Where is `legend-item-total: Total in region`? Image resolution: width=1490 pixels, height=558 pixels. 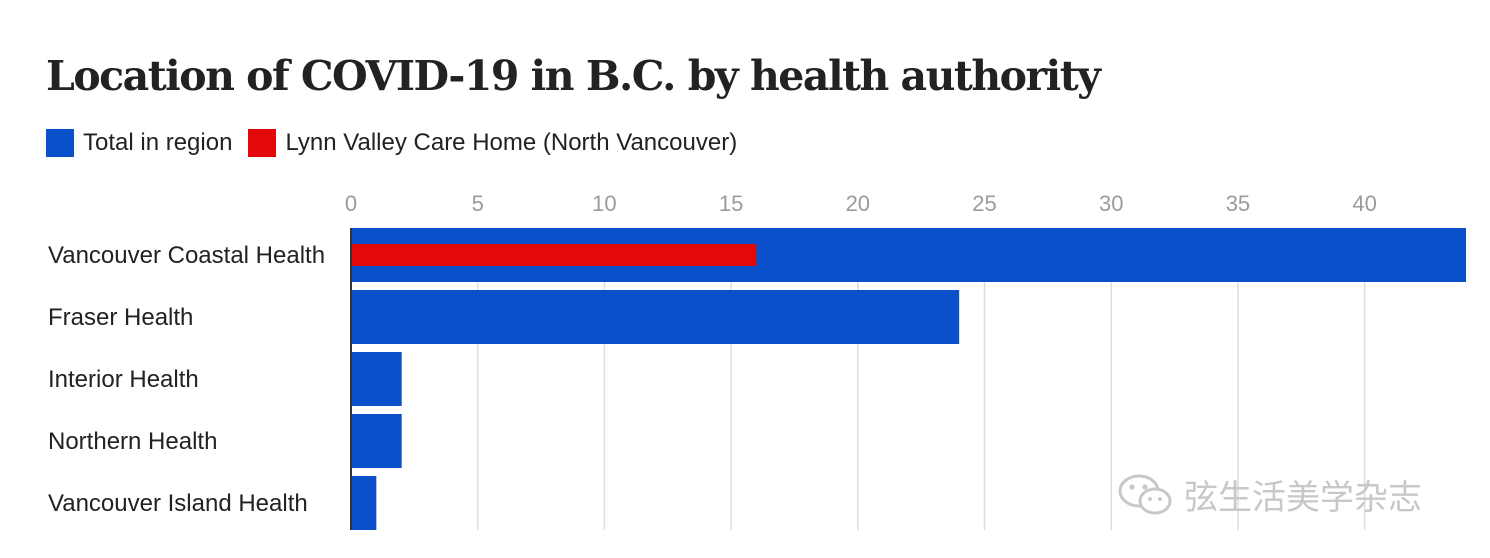
legend-item-total: Total in region is located at coordinates (139, 143).